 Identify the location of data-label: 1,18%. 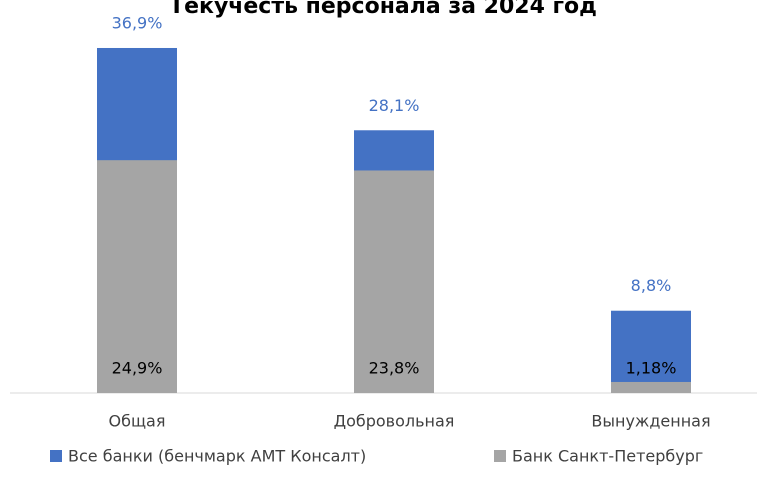
(651, 368).